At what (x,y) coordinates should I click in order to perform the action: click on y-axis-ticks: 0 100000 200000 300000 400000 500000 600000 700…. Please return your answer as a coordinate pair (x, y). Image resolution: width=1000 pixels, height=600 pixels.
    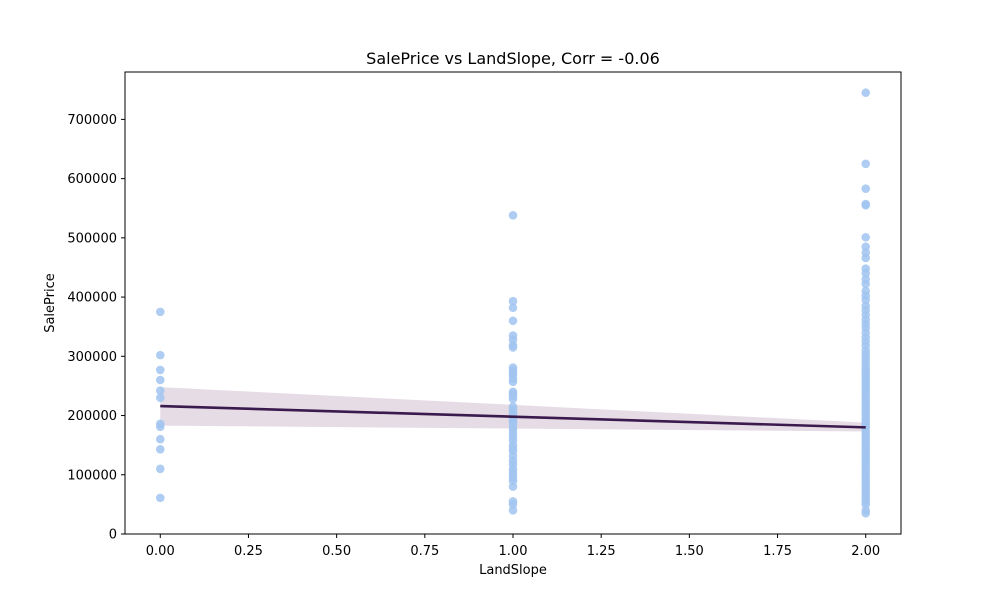
    Looking at the image, I should click on (96, 328).